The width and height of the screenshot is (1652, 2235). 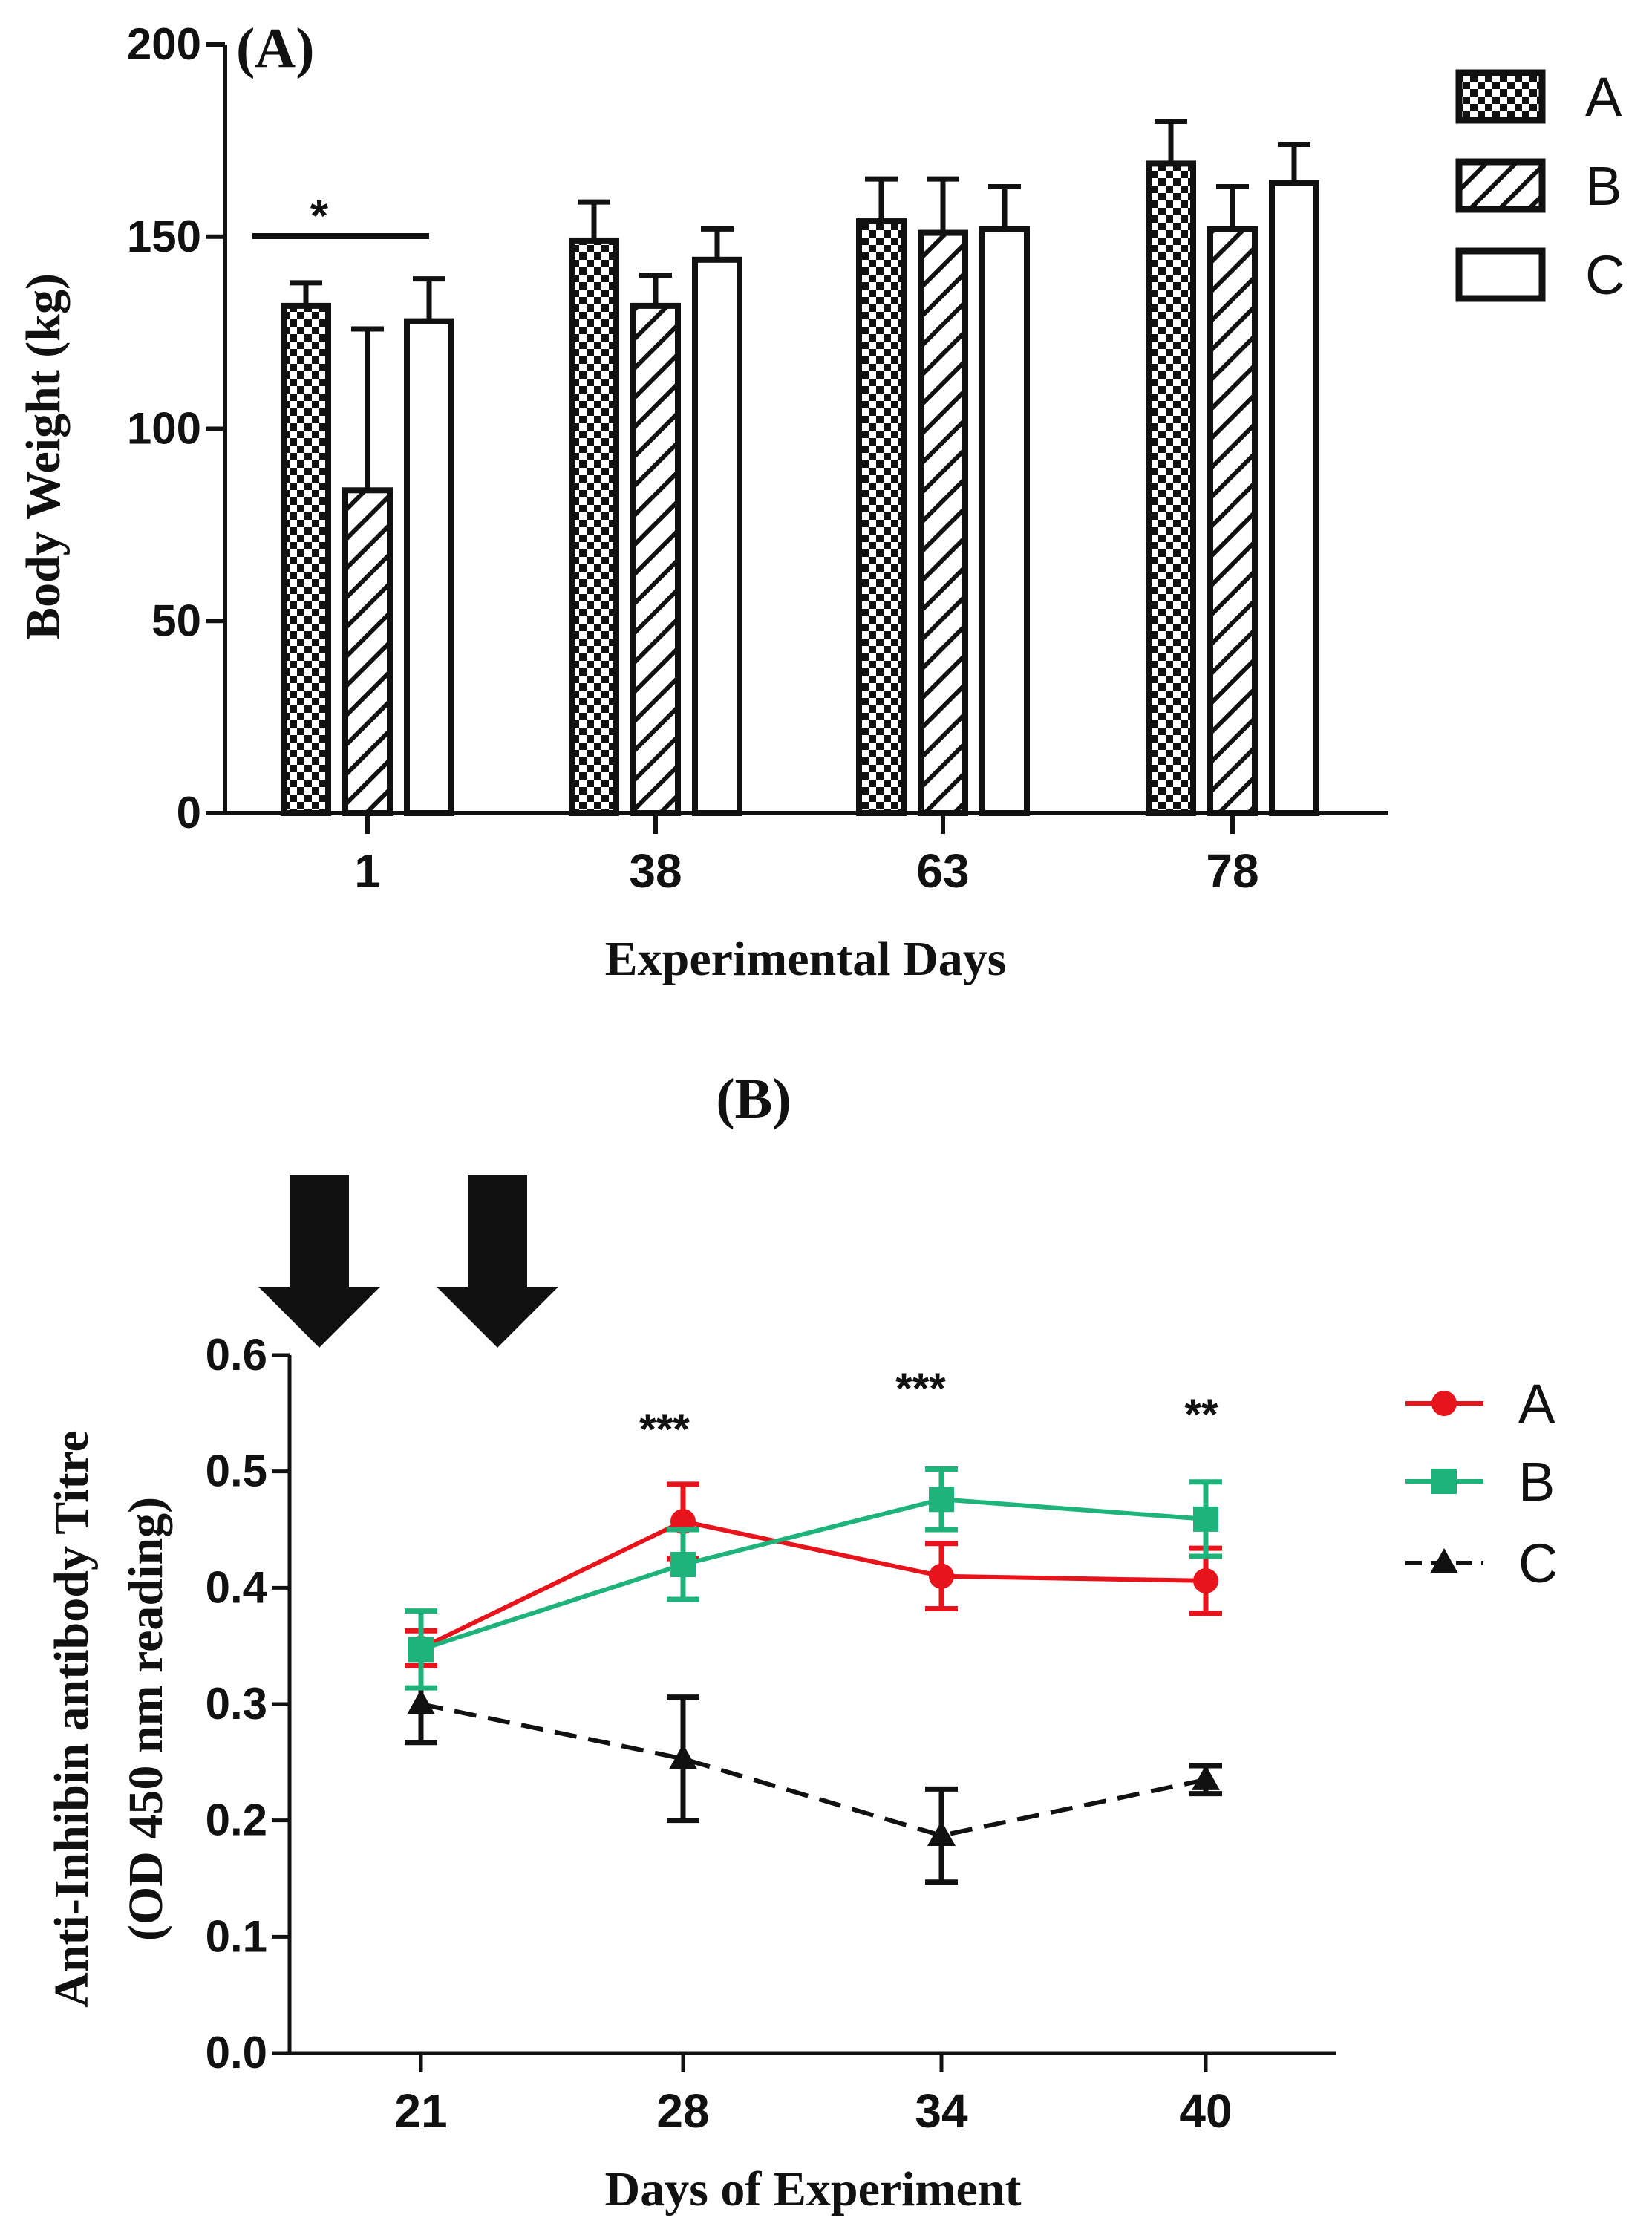 I want to click on panel-b-x-tick-label: 21, so click(x=420, y=2111).